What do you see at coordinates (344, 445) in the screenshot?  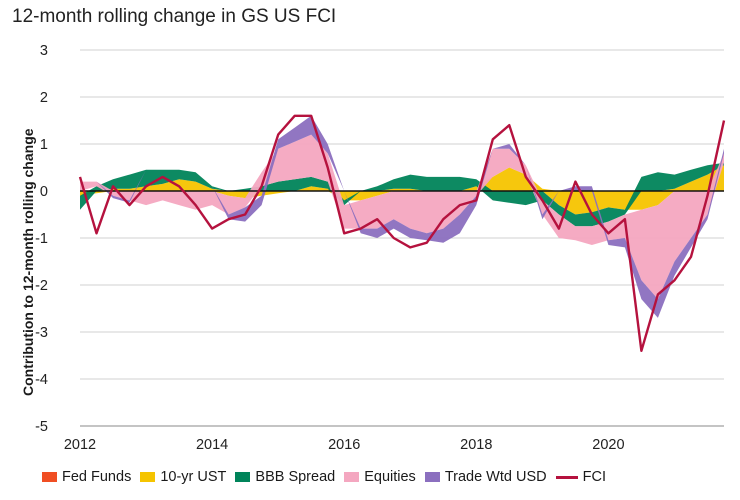 I see `x-tick-label: 2016` at bounding box center [344, 445].